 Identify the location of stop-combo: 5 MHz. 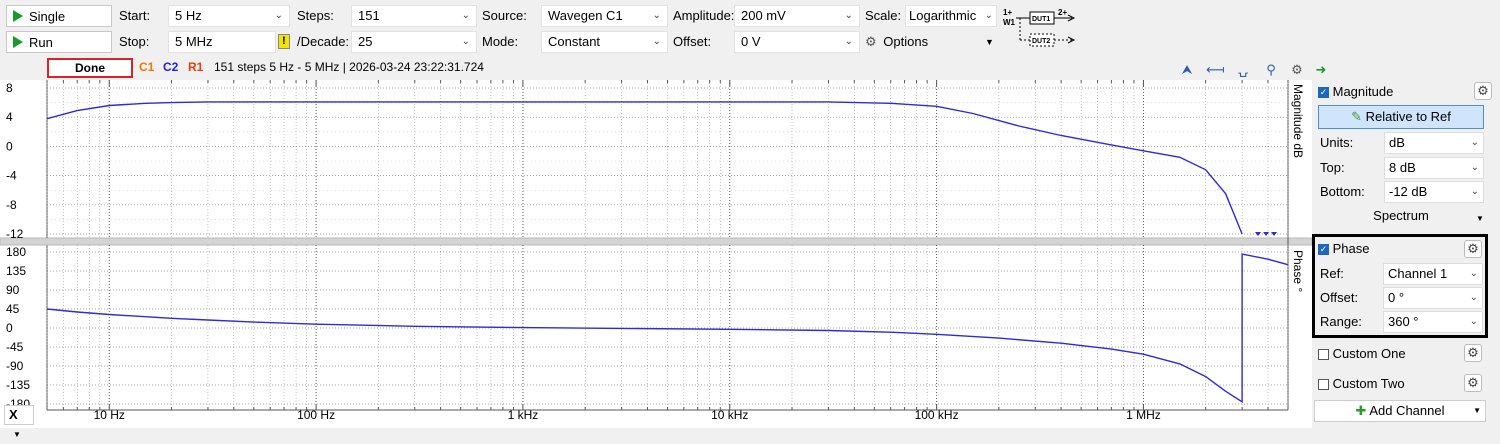
(222, 42).